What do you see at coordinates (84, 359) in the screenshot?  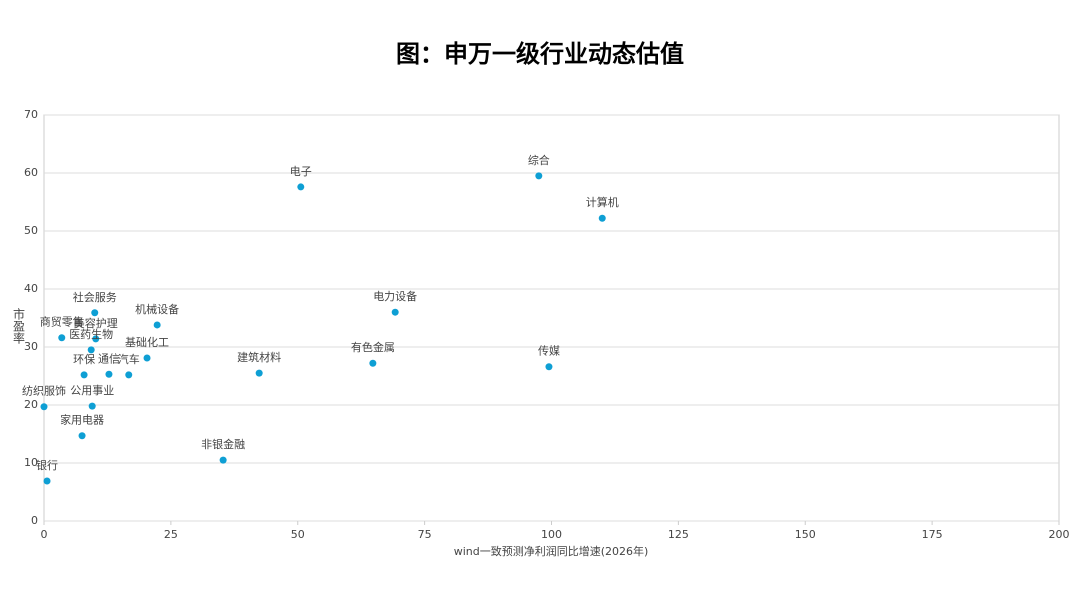 I see `point-label: 环保` at bounding box center [84, 359].